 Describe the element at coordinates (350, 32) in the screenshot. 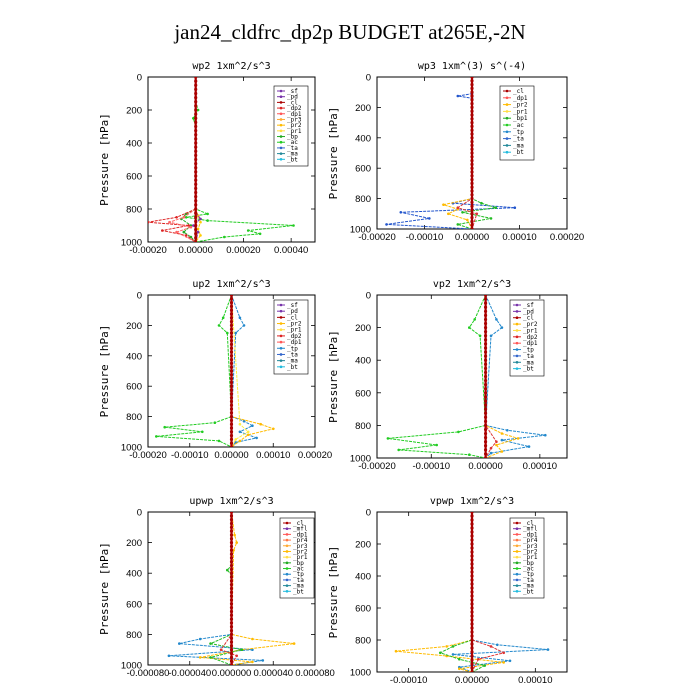

I see `page-title: jan24_cldfrc_dp2p BUDGET at265E,-2N` at that location.